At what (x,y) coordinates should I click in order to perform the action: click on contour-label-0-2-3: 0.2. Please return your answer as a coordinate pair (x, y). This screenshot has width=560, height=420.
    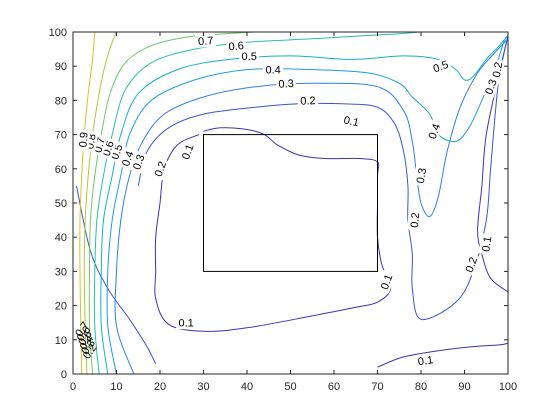
    Looking at the image, I should click on (471, 264).